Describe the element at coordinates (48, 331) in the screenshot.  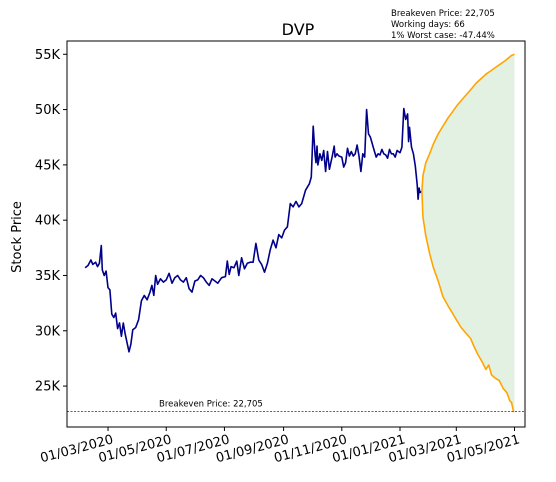
I see `y-tick-label: 30K` at that location.